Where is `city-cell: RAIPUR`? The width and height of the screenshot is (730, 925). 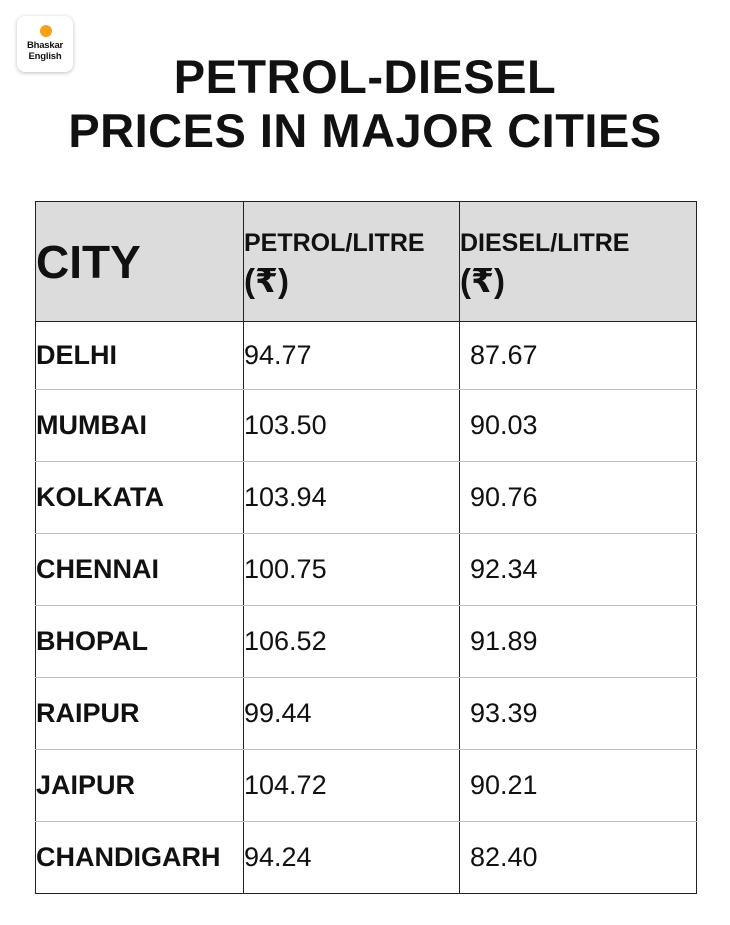
city-cell: RAIPUR is located at coordinates (139, 713).